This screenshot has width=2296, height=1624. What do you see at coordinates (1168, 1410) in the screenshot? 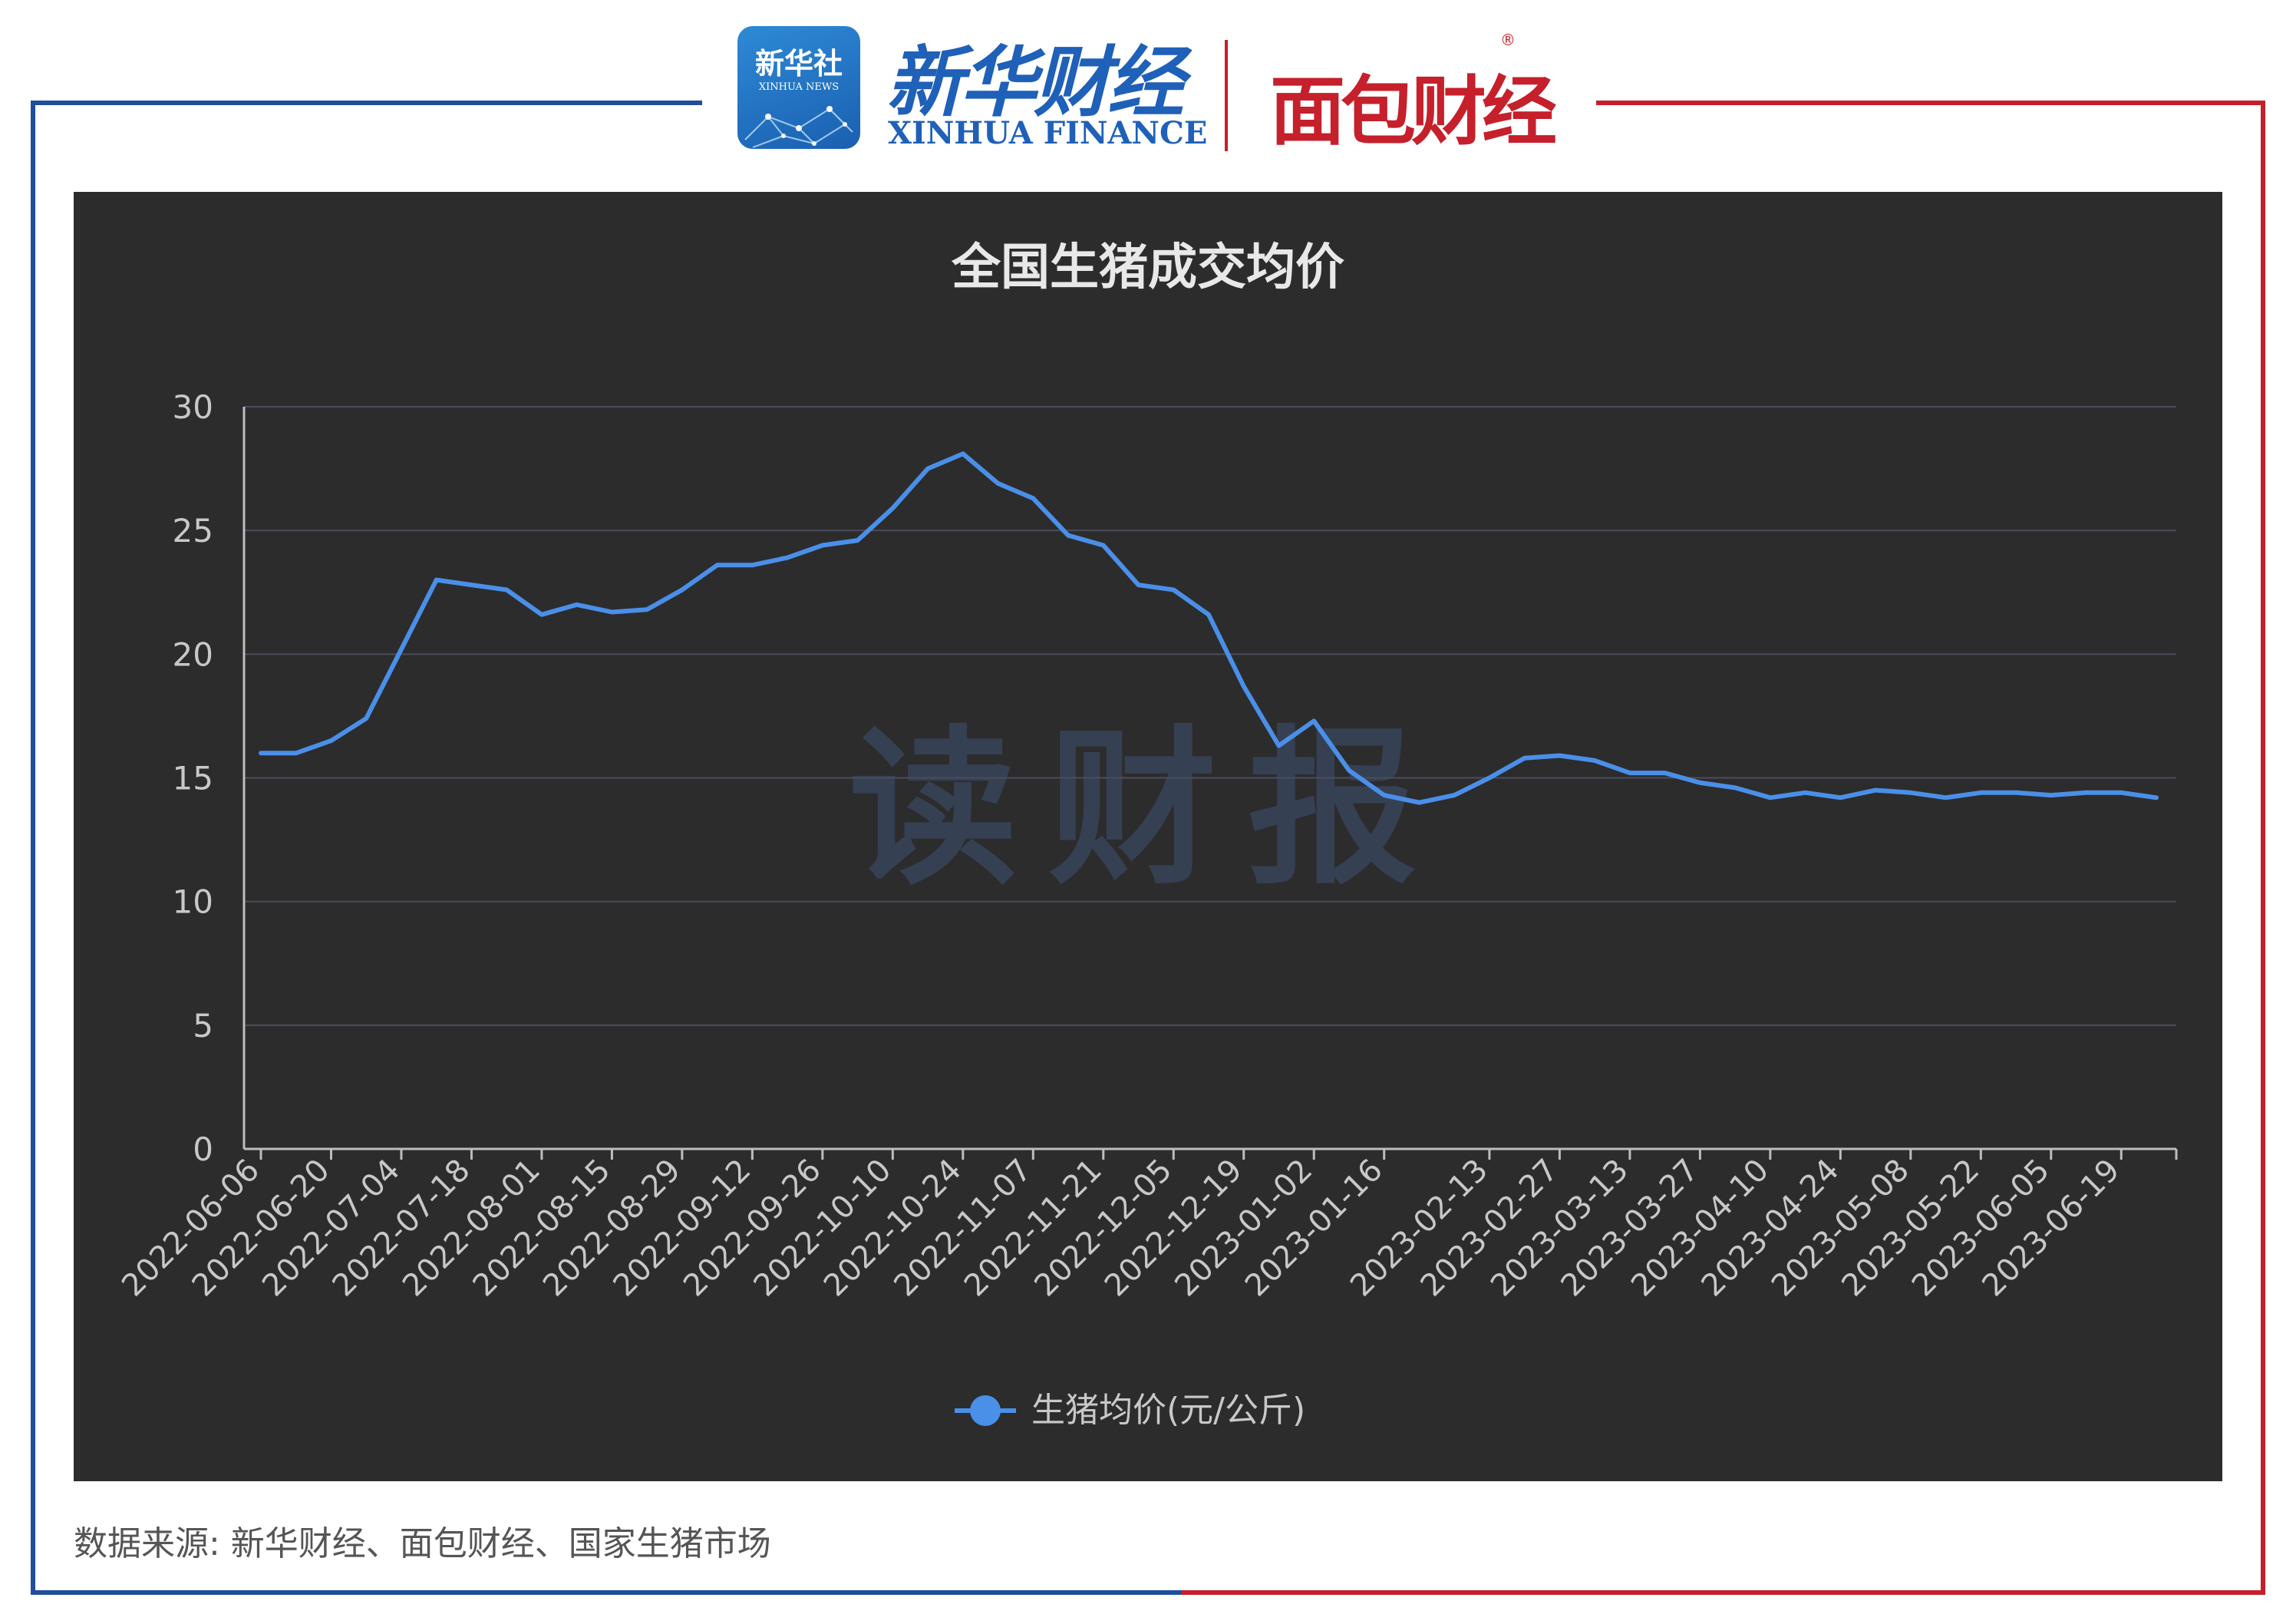
I see `legend-label: 生猪均价(元/公斤)` at bounding box center [1168, 1410].